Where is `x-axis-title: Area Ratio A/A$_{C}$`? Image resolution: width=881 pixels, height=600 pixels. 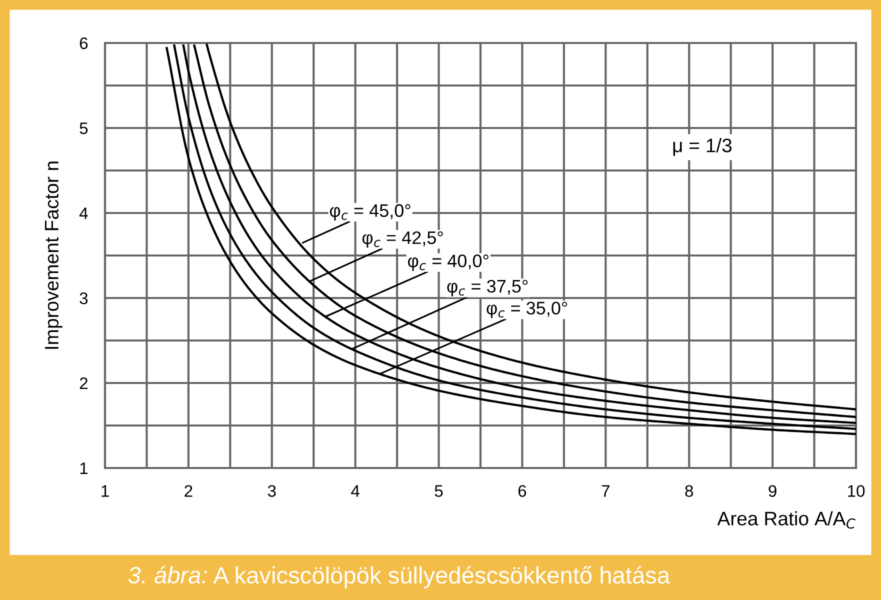
x-axis-title: Area Ratio A/A$_{C}$ is located at coordinates (786, 520).